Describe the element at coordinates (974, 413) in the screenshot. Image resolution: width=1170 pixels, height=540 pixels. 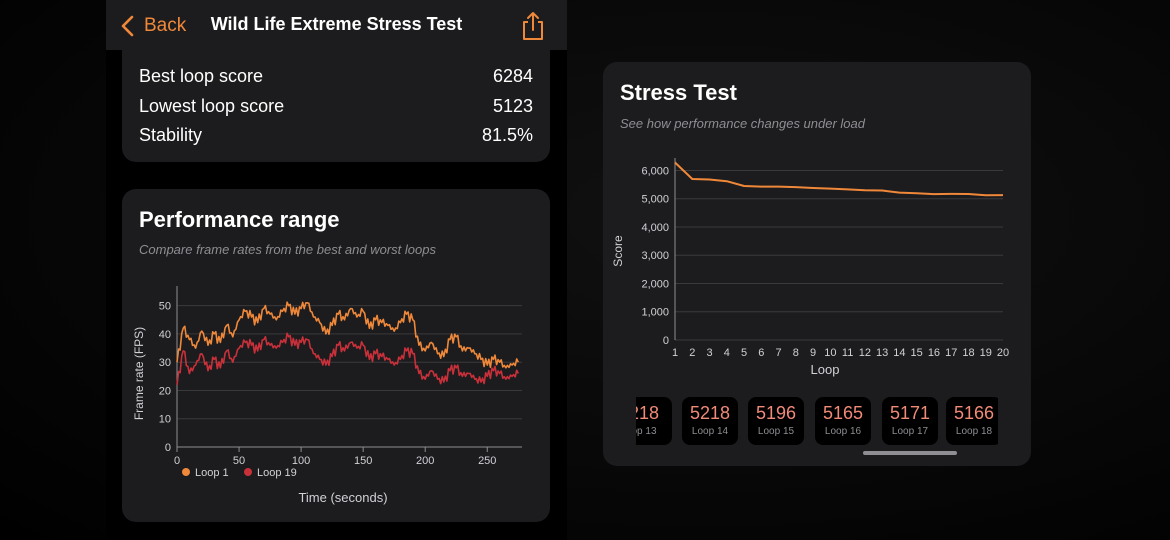
I see `loop-score: 5166` at that location.